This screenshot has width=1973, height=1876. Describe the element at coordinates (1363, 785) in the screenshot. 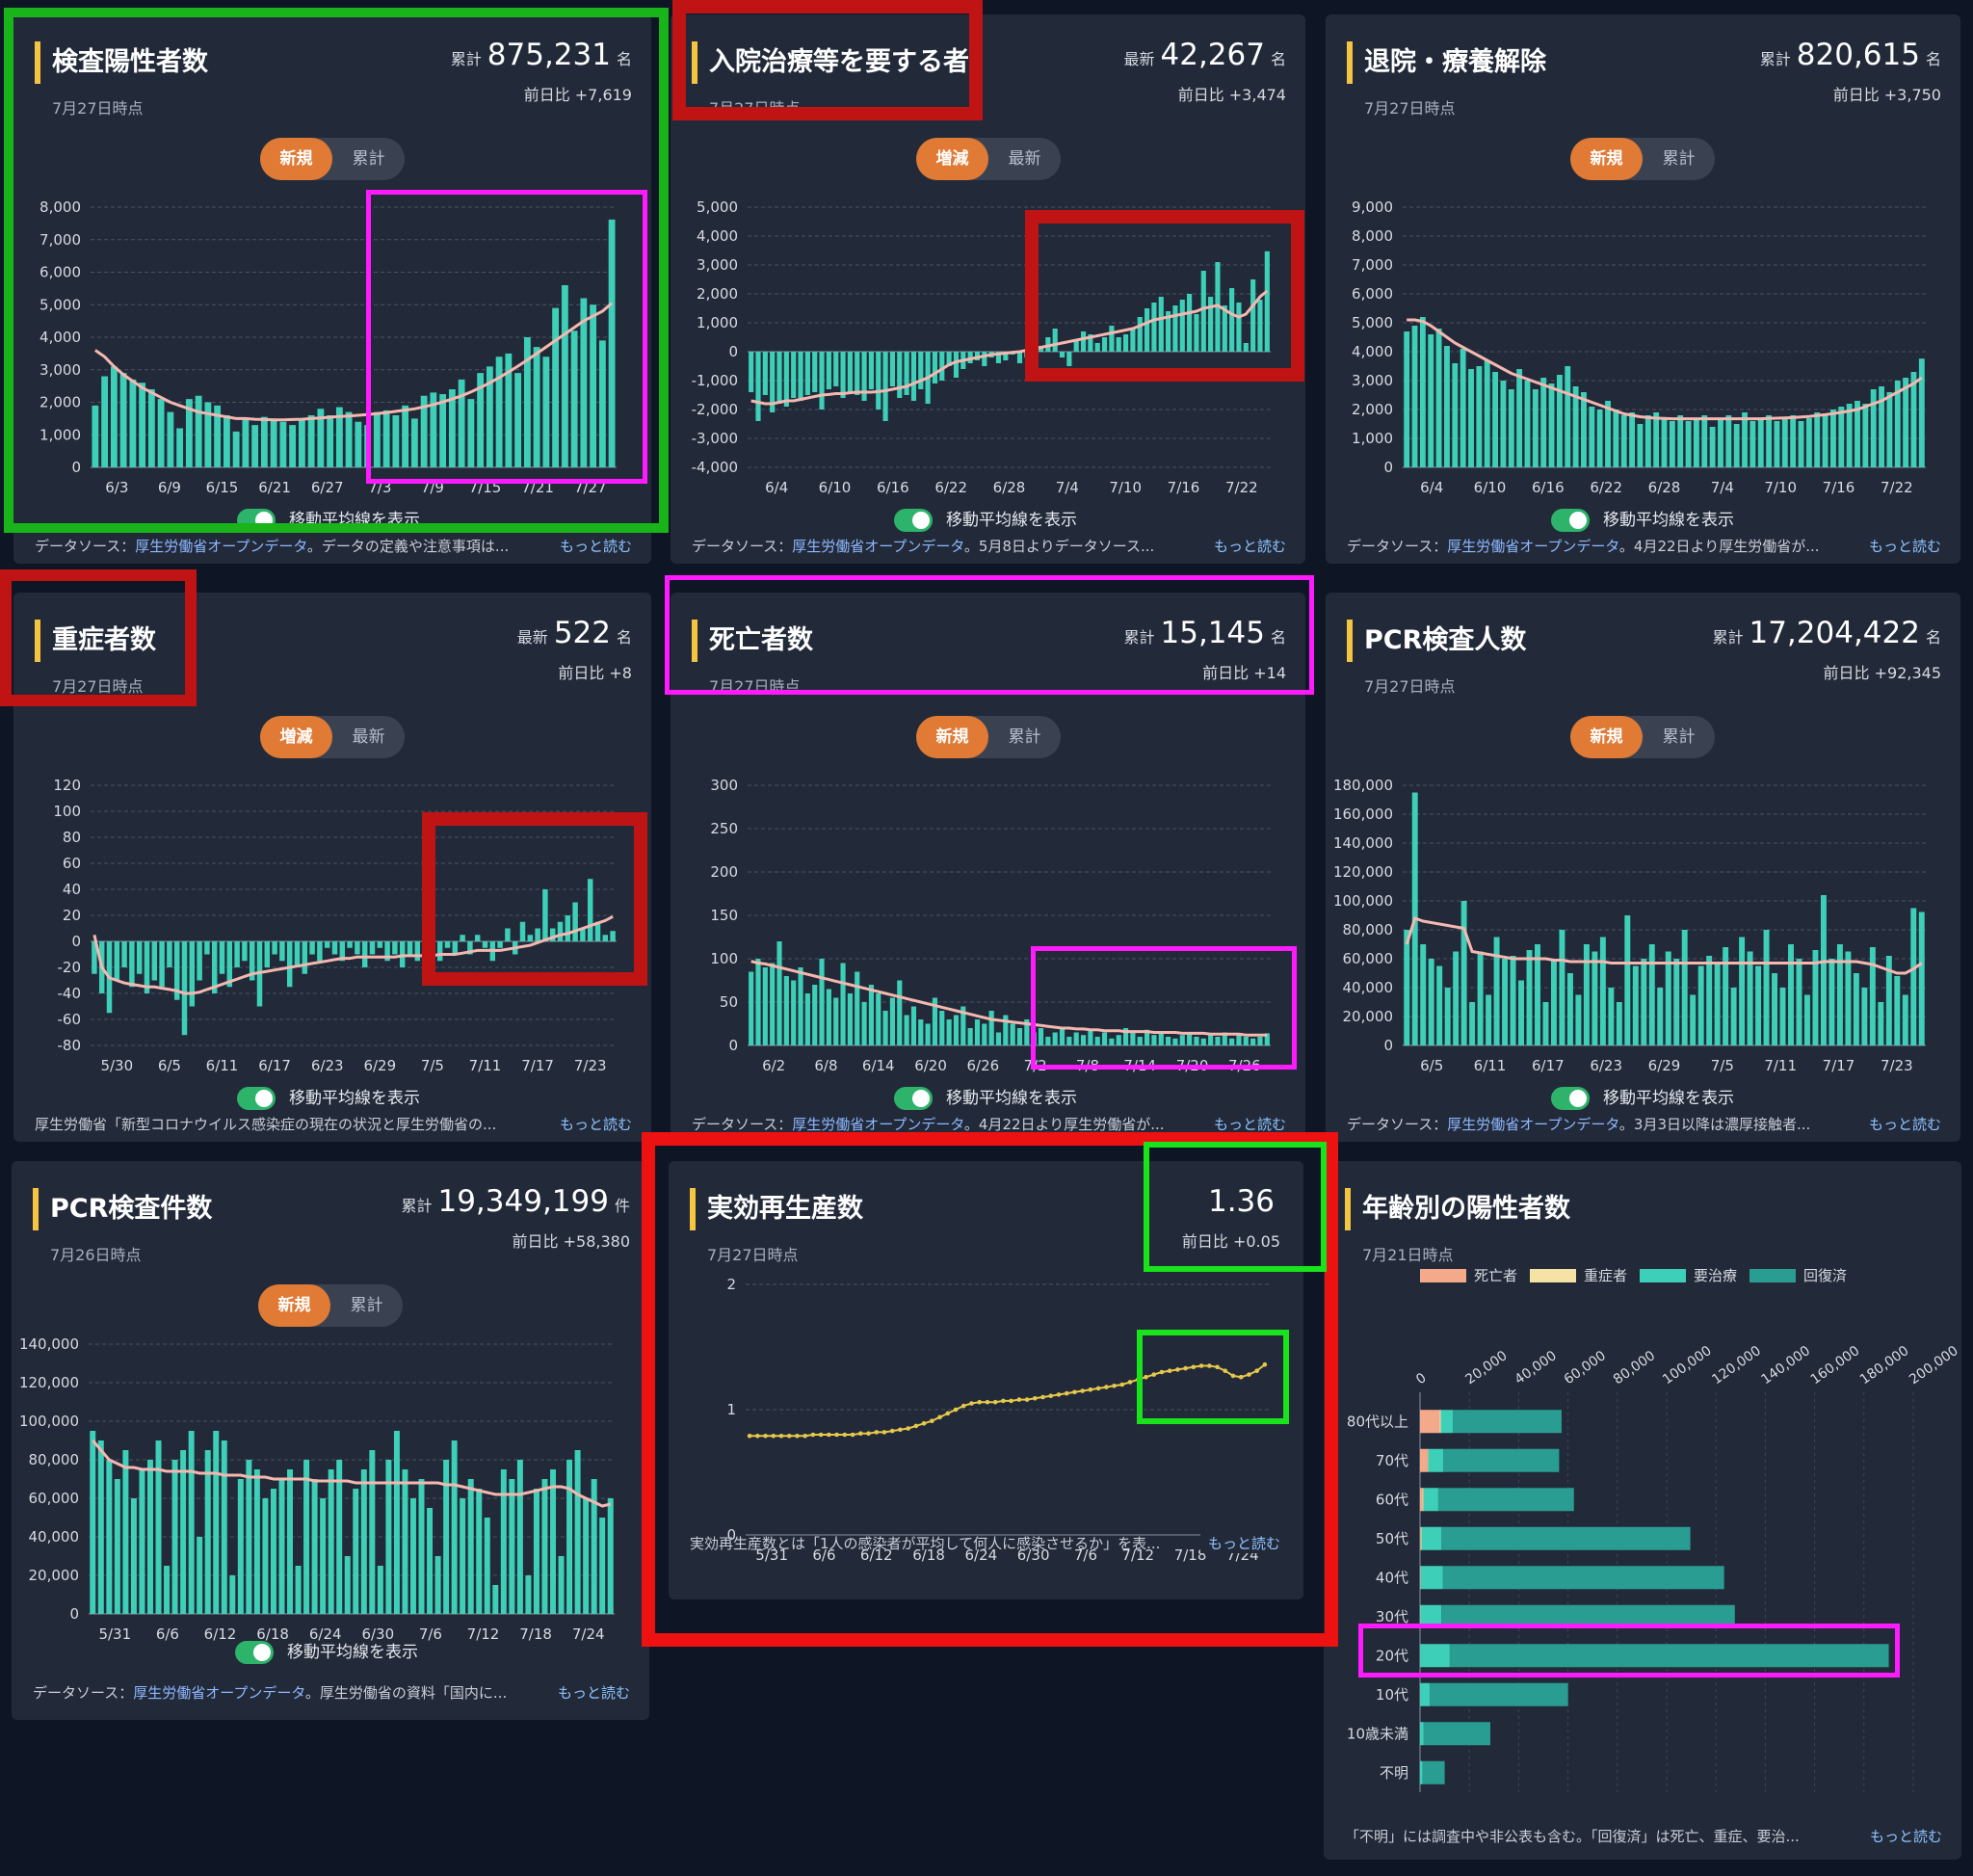

I see `y-tick-label: 180,000` at that location.